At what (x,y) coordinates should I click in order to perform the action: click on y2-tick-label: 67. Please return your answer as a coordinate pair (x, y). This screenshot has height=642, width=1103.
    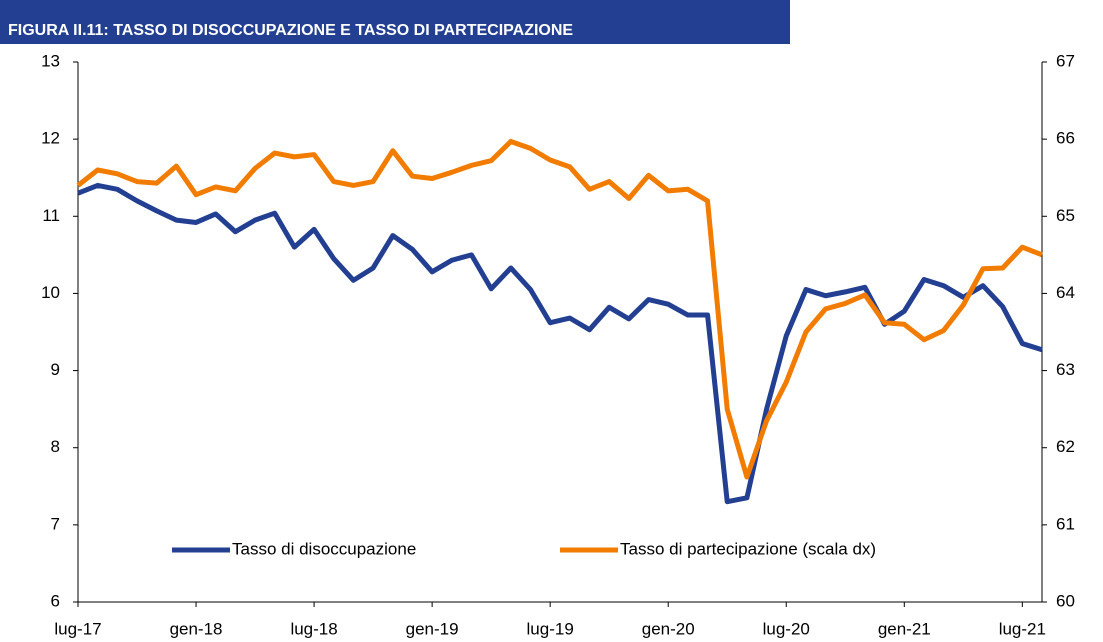
    Looking at the image, I should click on (1065, 60).